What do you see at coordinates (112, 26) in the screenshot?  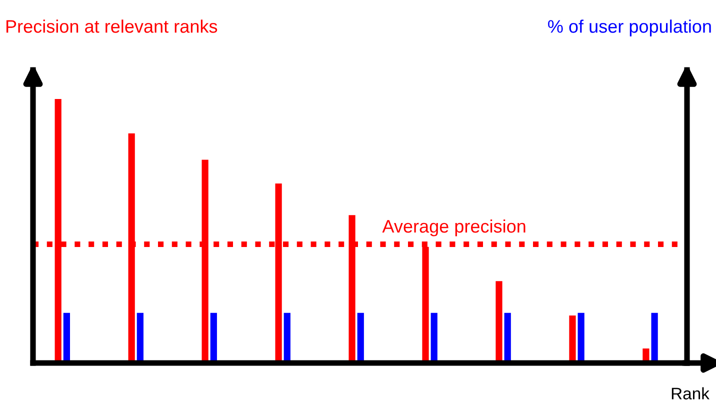 I see `y-axis-title: Precision at relevant ranks` at bounding box center [112, 26].